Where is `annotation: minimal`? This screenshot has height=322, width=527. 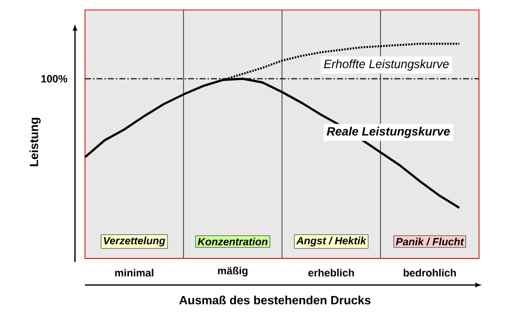
annotation: minimal is located at coordinates (134, 272).